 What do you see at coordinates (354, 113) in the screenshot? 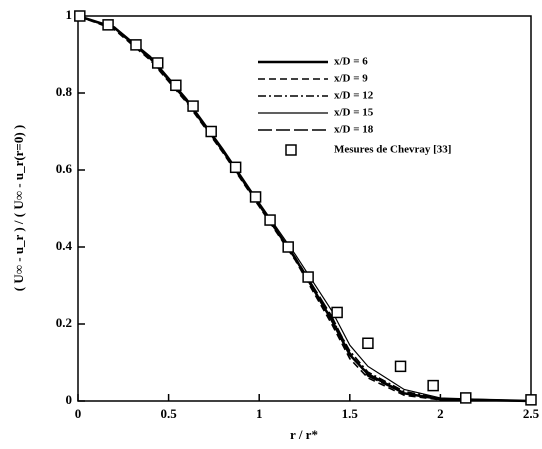
I see `legend-label: x/D = 15` at bounding box center [354, 113].